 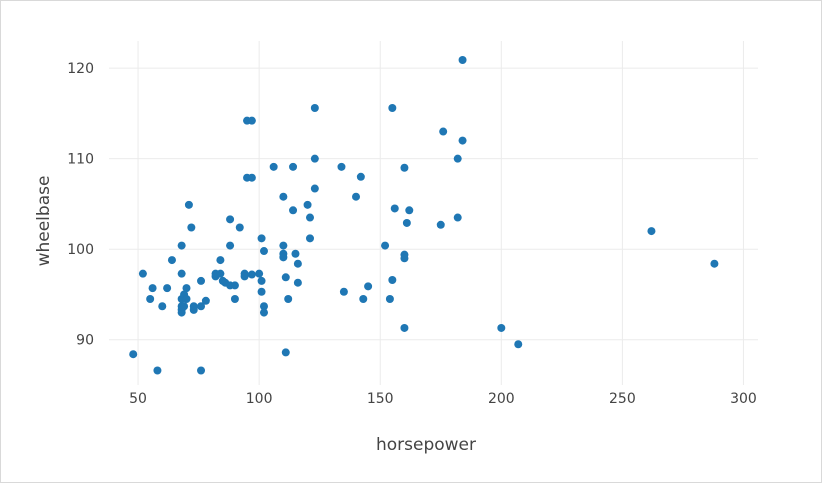 I want to click on y-tick-label: 110, so click(x=80, y=160).